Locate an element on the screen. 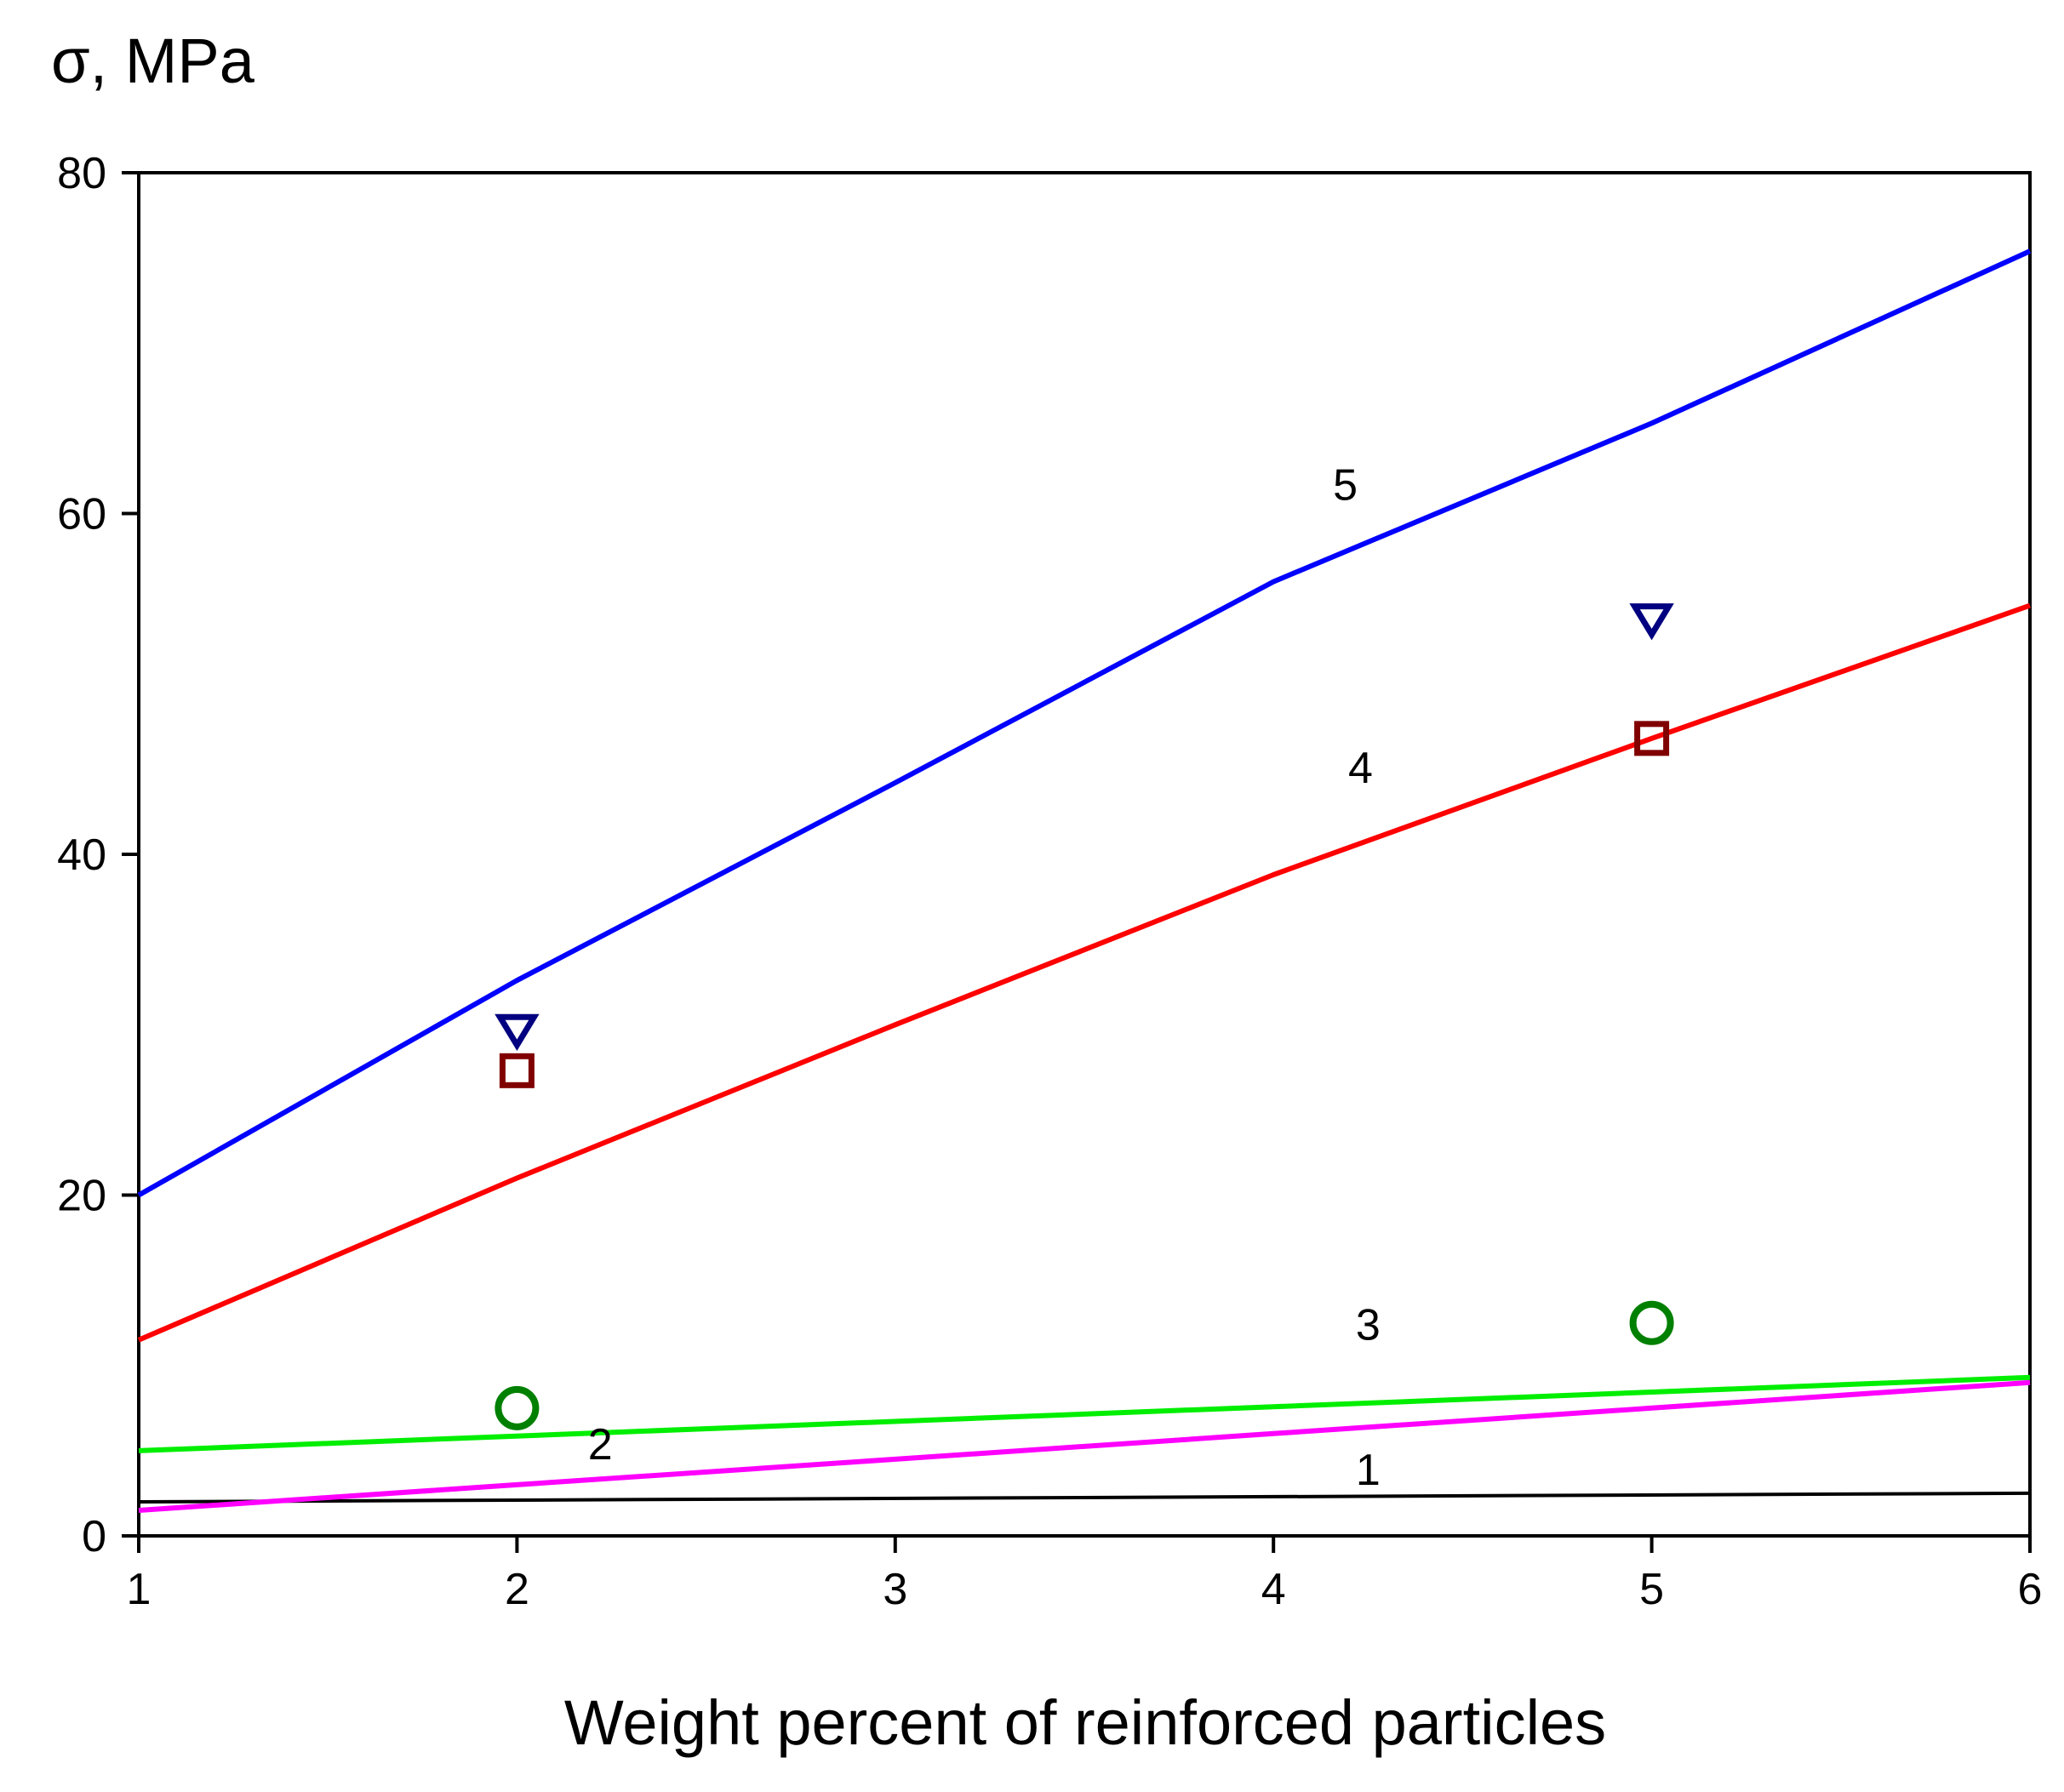 The height and width of the screenshot is (1792, 2064). y-tick-label-0: 0 is located at coordinates (94, 1536).